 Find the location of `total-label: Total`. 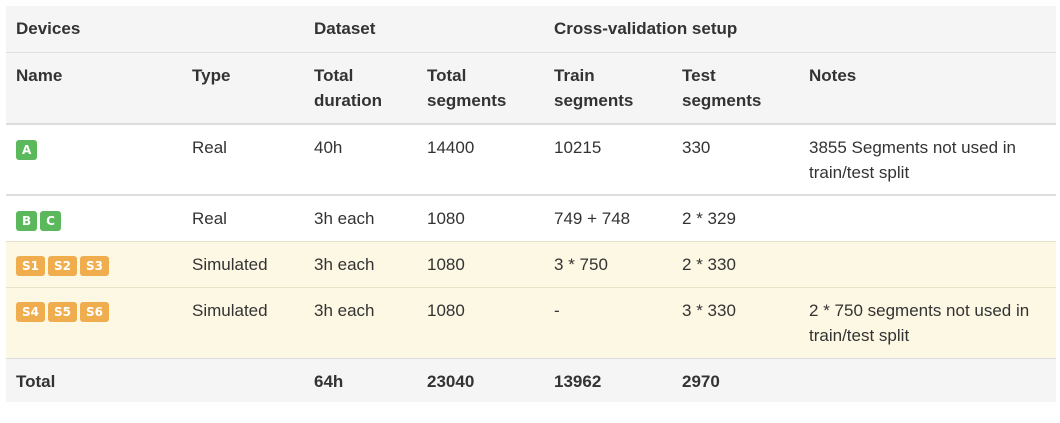

total-label: Total is located at coordinates (36, 381).